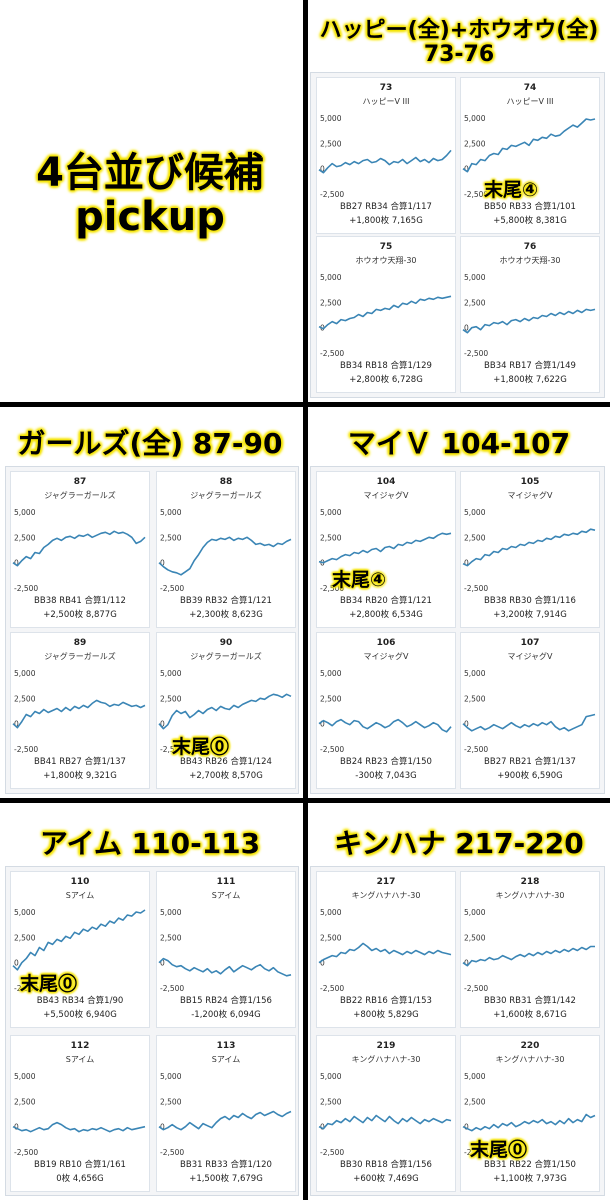 The height and width of the screenshot is (1200, 610). What do you see at coordinates (386, 1165) in the screenshot?
I see `bonus-stats: BB30 RB18 合算1/156` at bounding box center [386, 1165].